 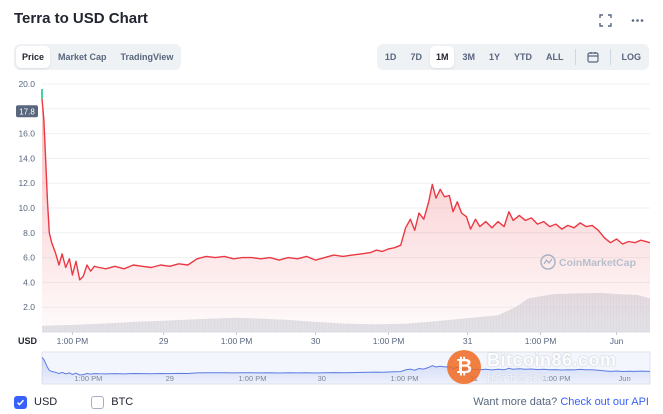 I want to click on checkbox-unchecked-icon, so click(x=98, y=402).